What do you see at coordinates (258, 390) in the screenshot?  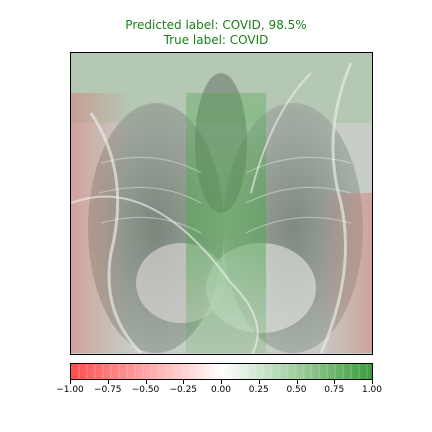 I see `colorbar-tick-label: 0.25` at bounding box center [258, 390].